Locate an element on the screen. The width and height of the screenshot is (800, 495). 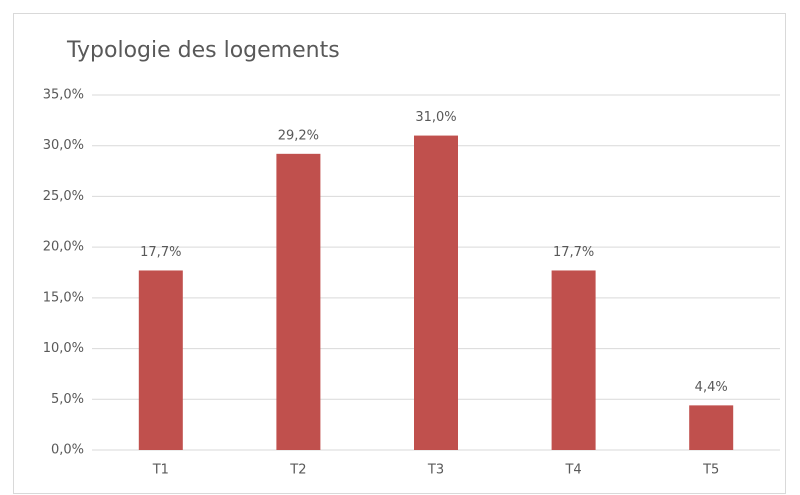
y-tick-label: 25,0% is located at coordinates (63, 196).